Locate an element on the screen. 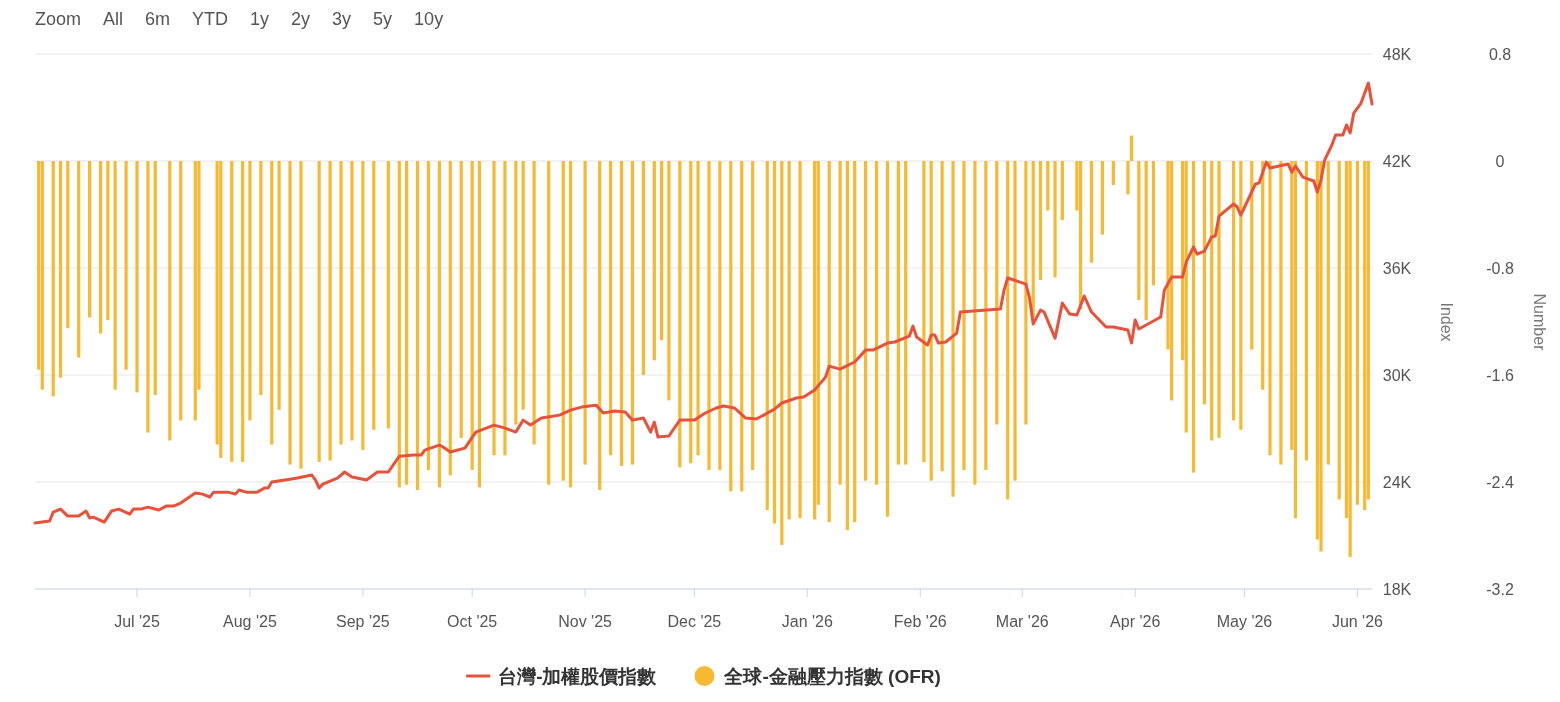  y-tick-label: 30K is located at coordinates (1397, 375).